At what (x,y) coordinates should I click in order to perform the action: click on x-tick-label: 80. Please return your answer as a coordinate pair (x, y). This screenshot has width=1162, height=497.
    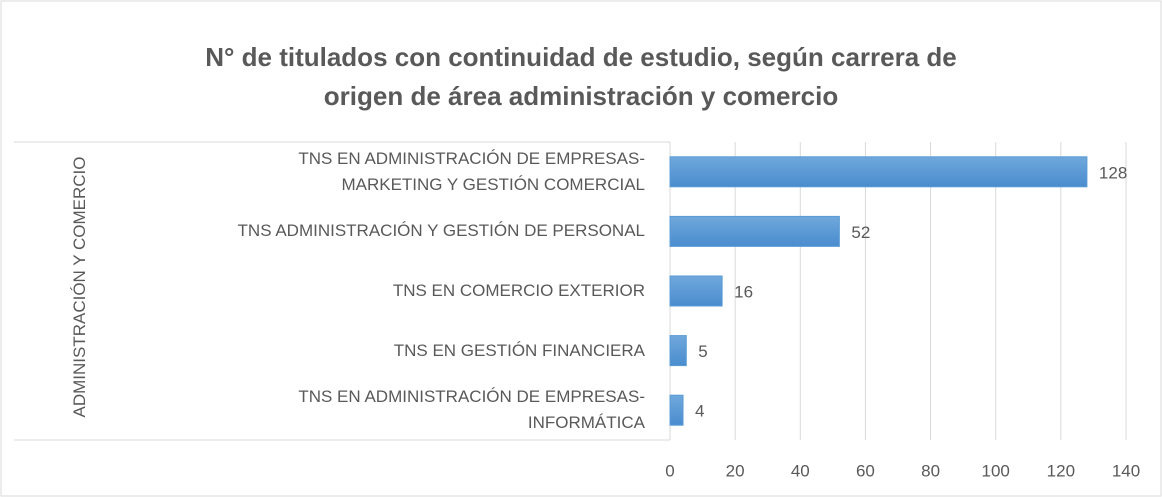
    Looking at the image, I should click on (930, 470).